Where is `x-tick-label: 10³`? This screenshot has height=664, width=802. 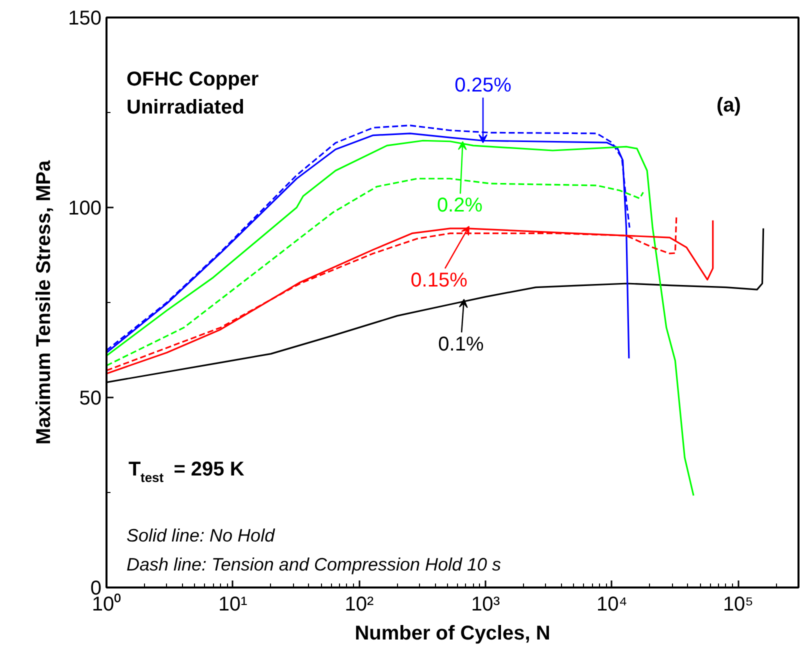
x-tick-label: 10³ is located at coordinates (485, 605).